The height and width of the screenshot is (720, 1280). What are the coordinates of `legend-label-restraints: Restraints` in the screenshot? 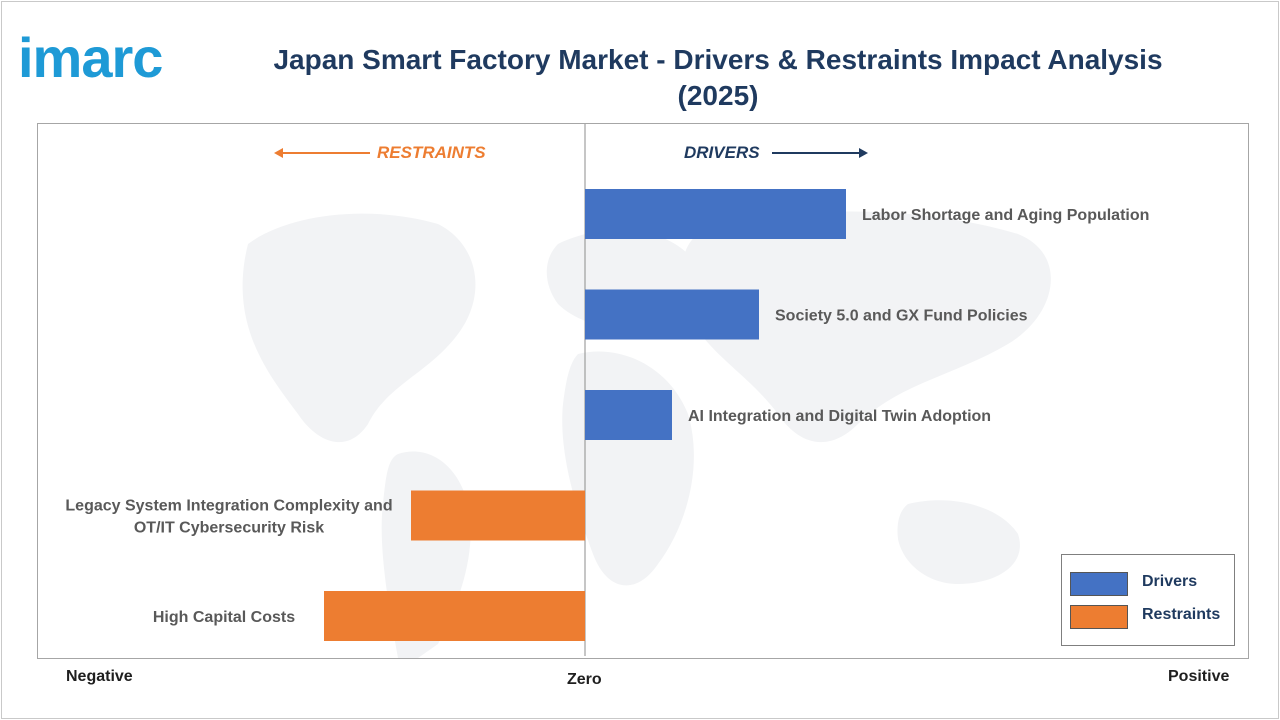 It's located at (1181, 614).